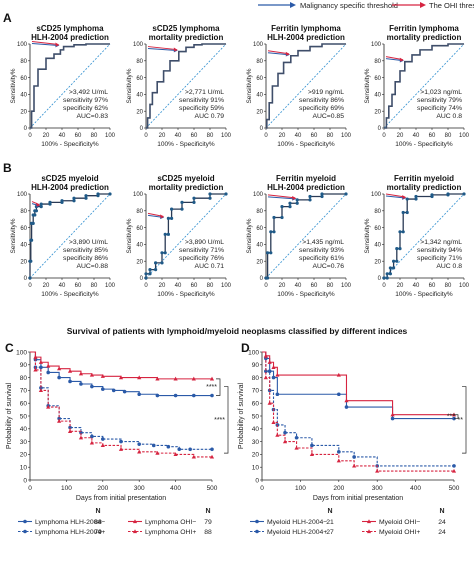  Describe the element at coordinates (256, 391) in the screenshot. I see `km-y-tick-label: 70` at that location.